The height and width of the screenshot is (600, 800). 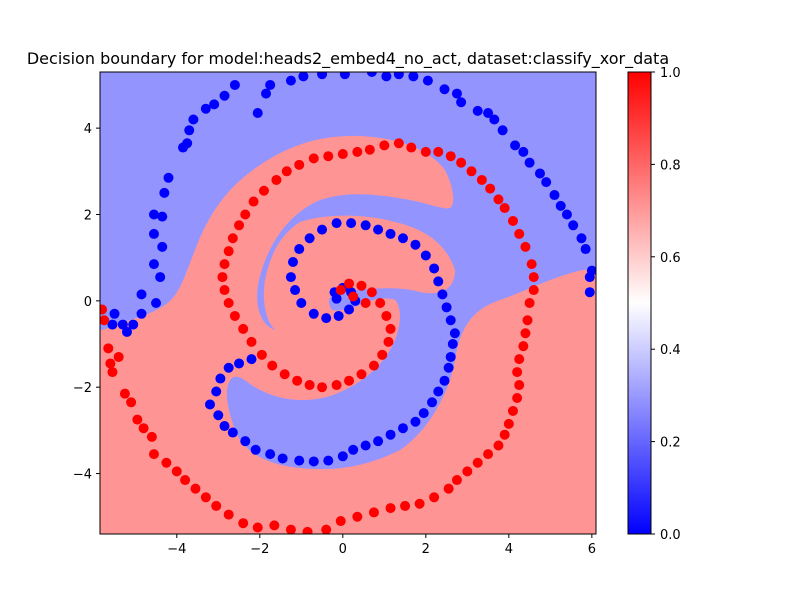 I want to click on y-tick-label: −2, so click(x=82, y=388).